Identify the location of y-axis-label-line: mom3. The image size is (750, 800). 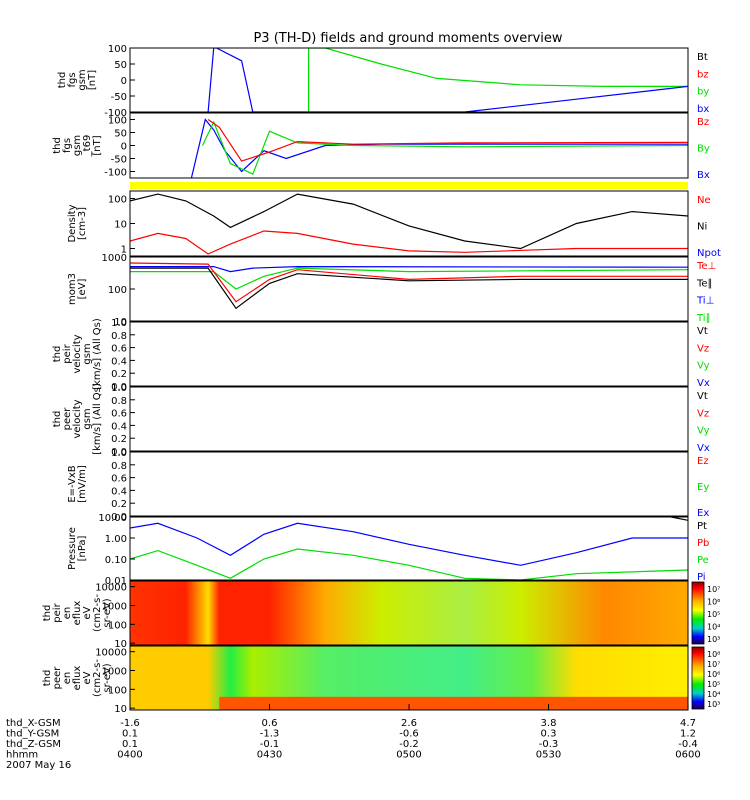
(72, 289).